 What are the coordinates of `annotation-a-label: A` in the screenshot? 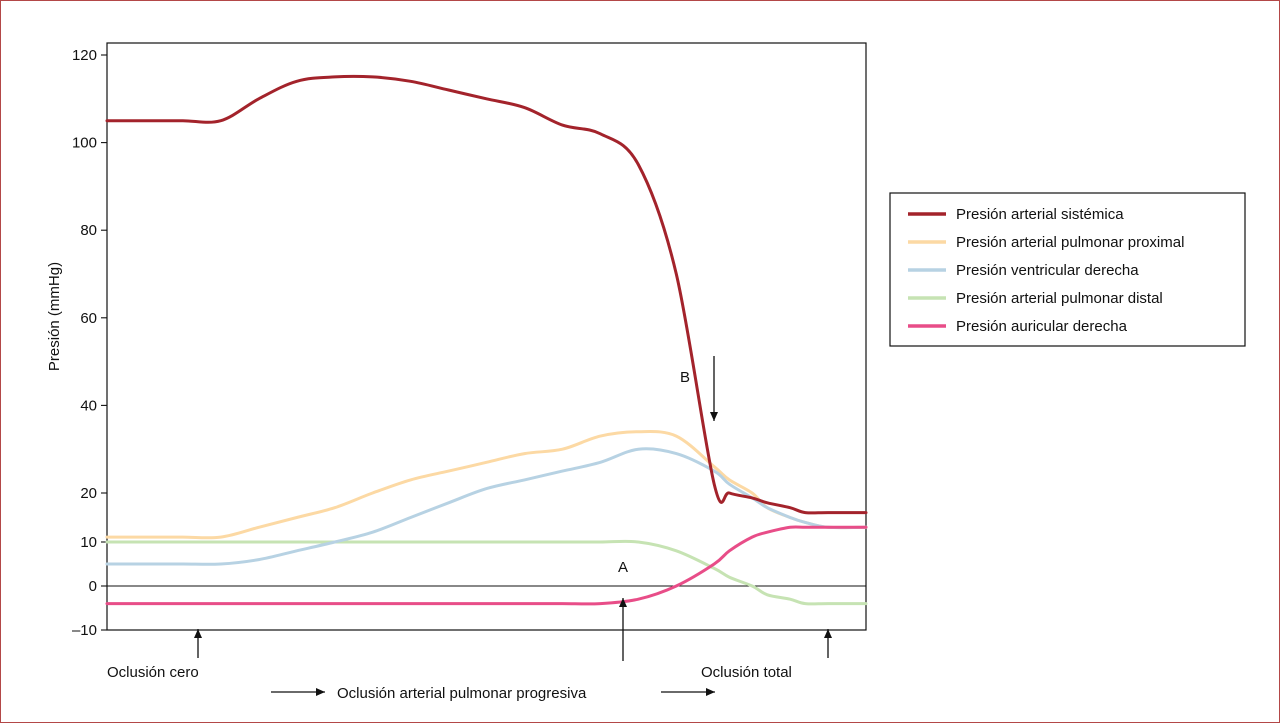 It's located at (623, 567).